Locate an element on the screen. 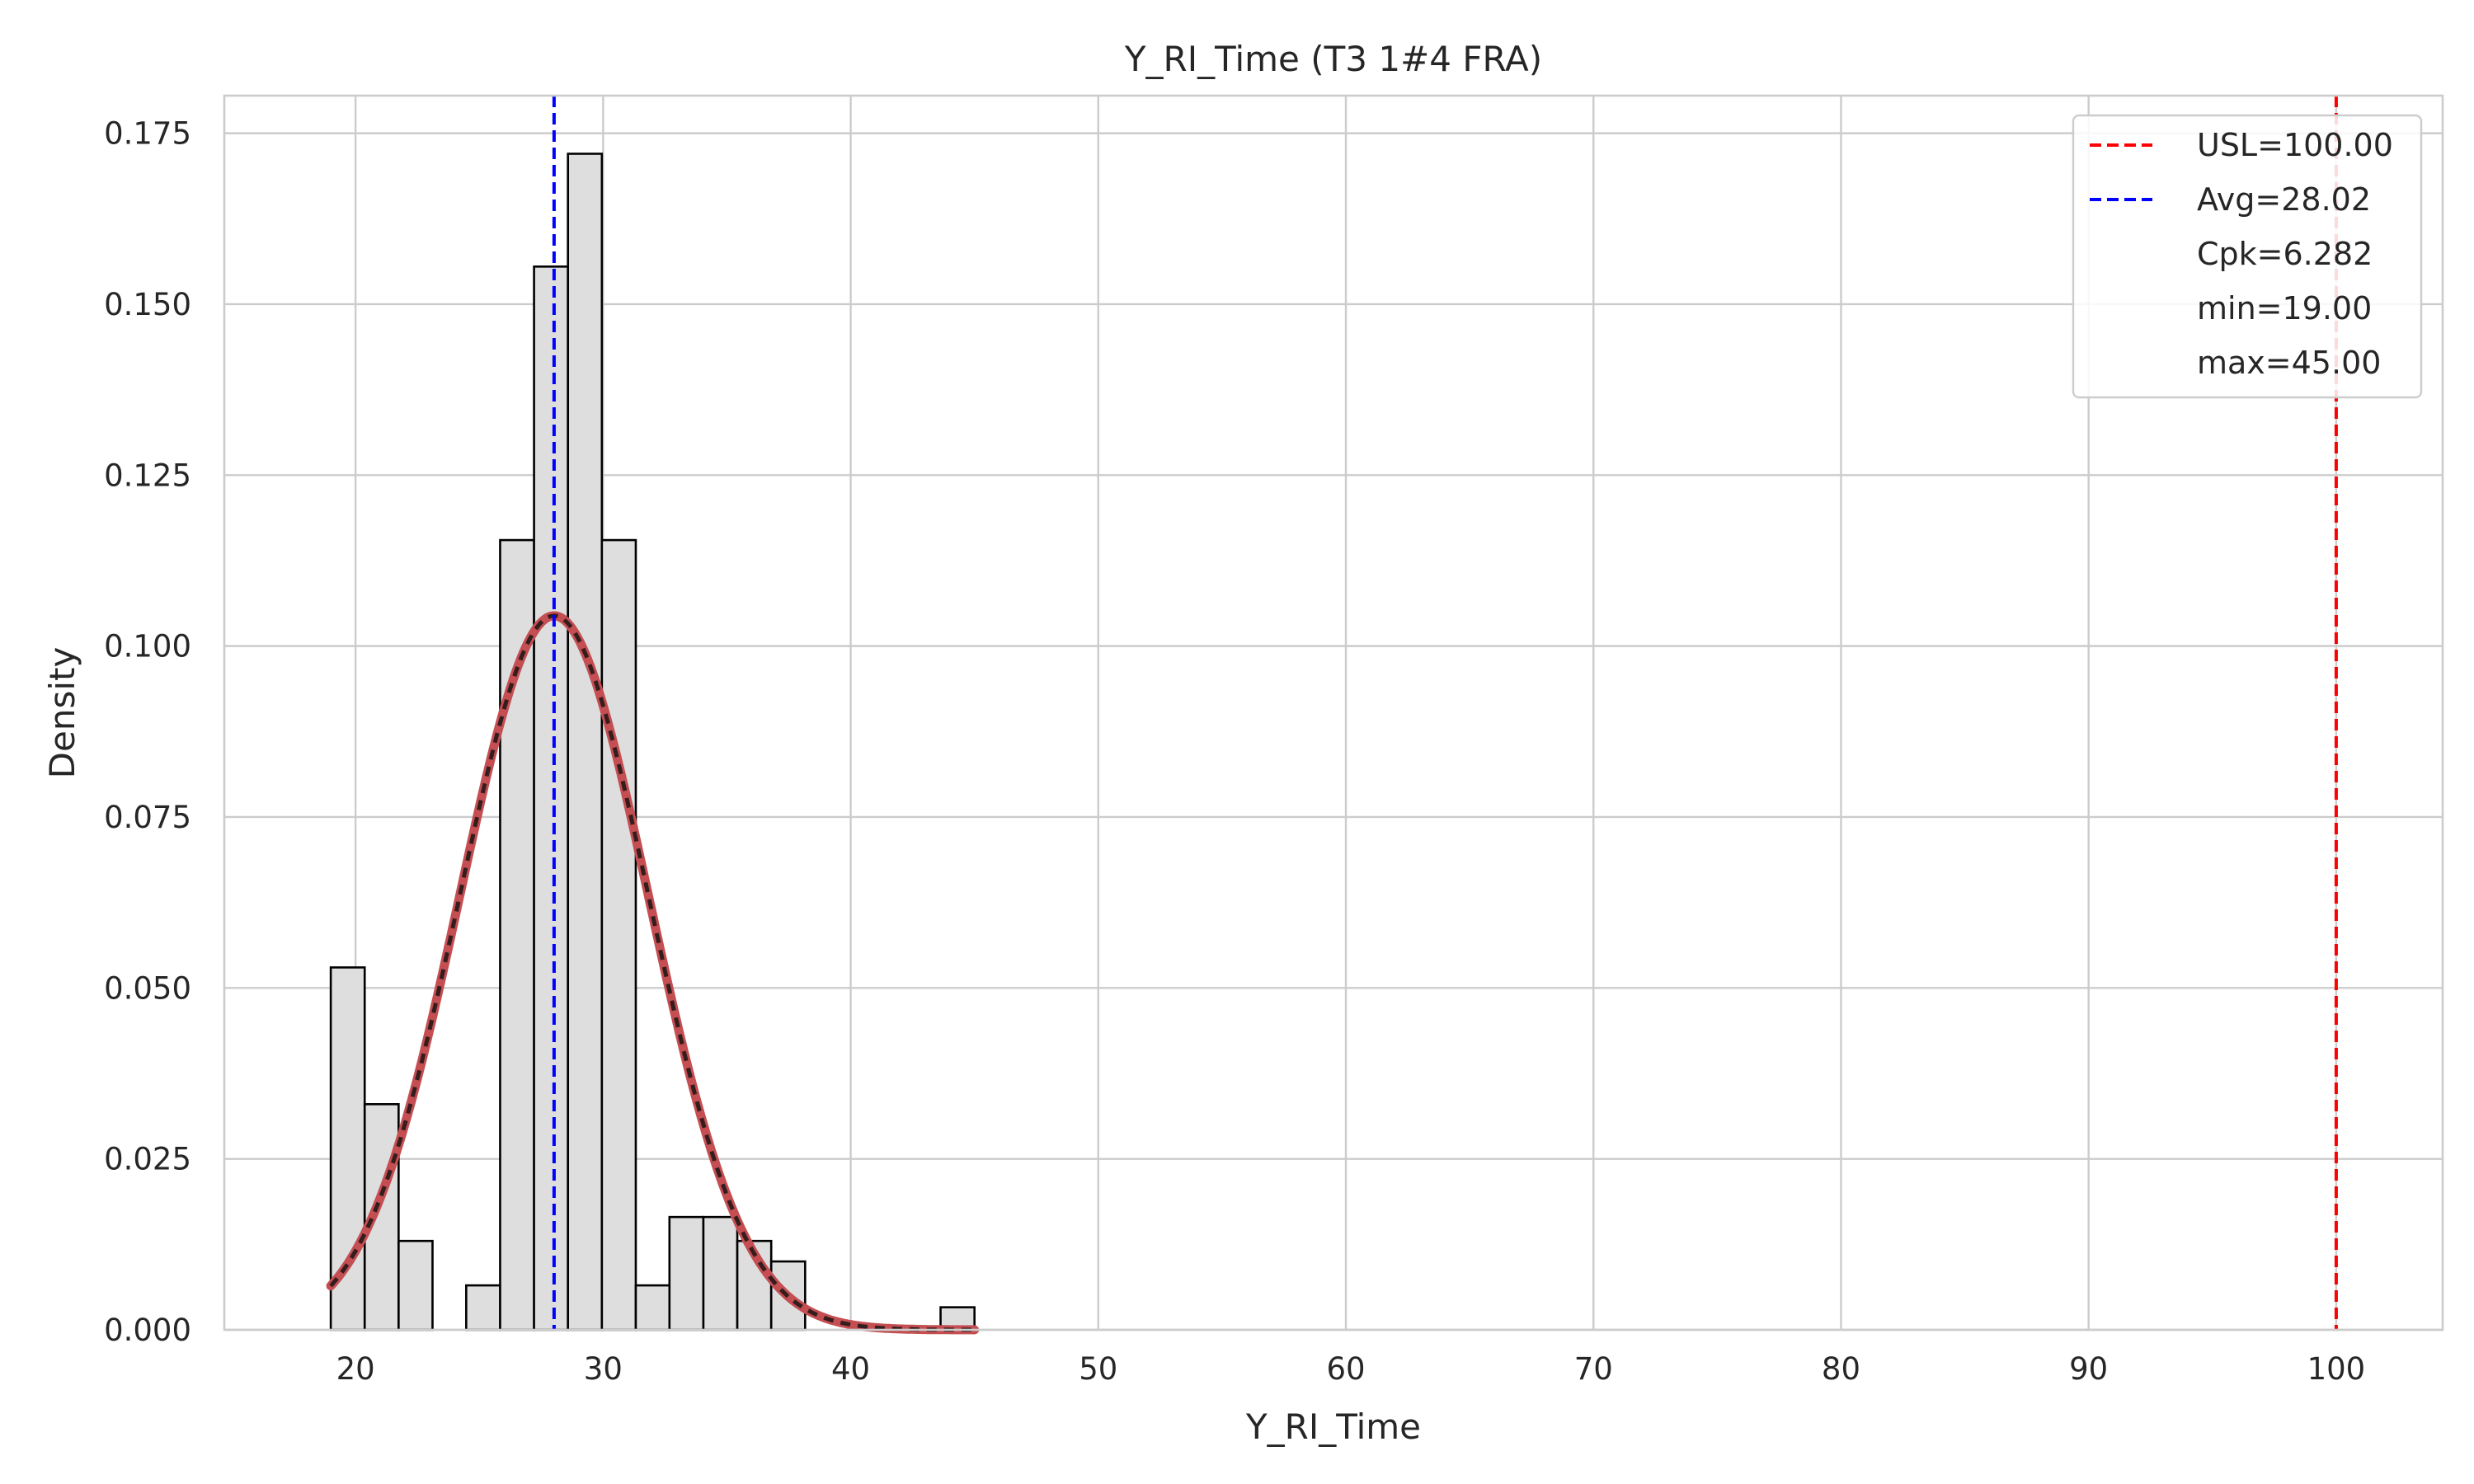 The image size is (2474, 1484). y-tick-label: 0.100 is located at coordinates (147, 647).